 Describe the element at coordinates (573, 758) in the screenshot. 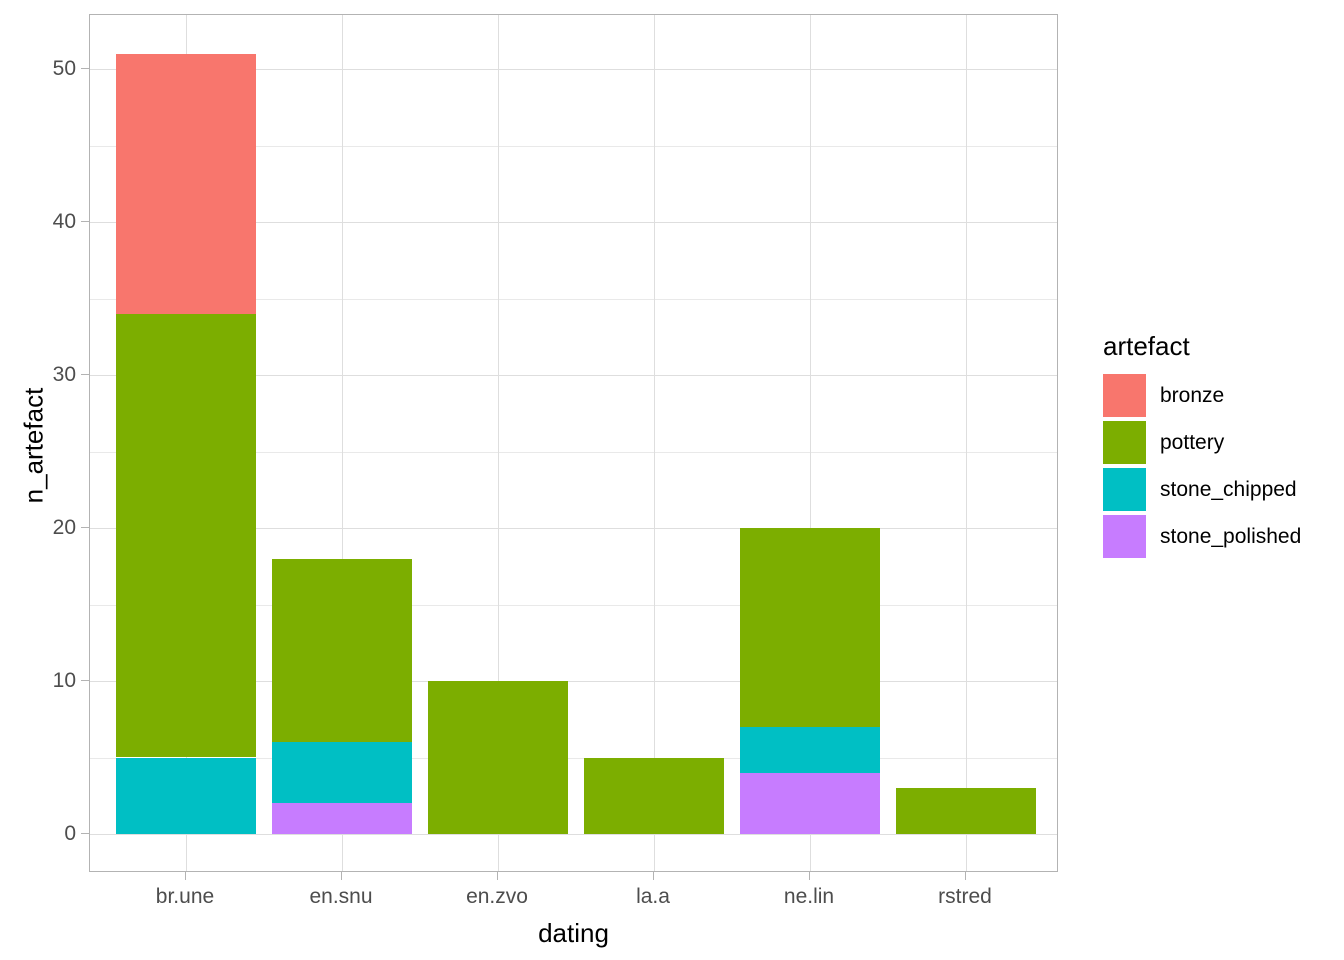

I see `gridline-minor-y5` at that location.